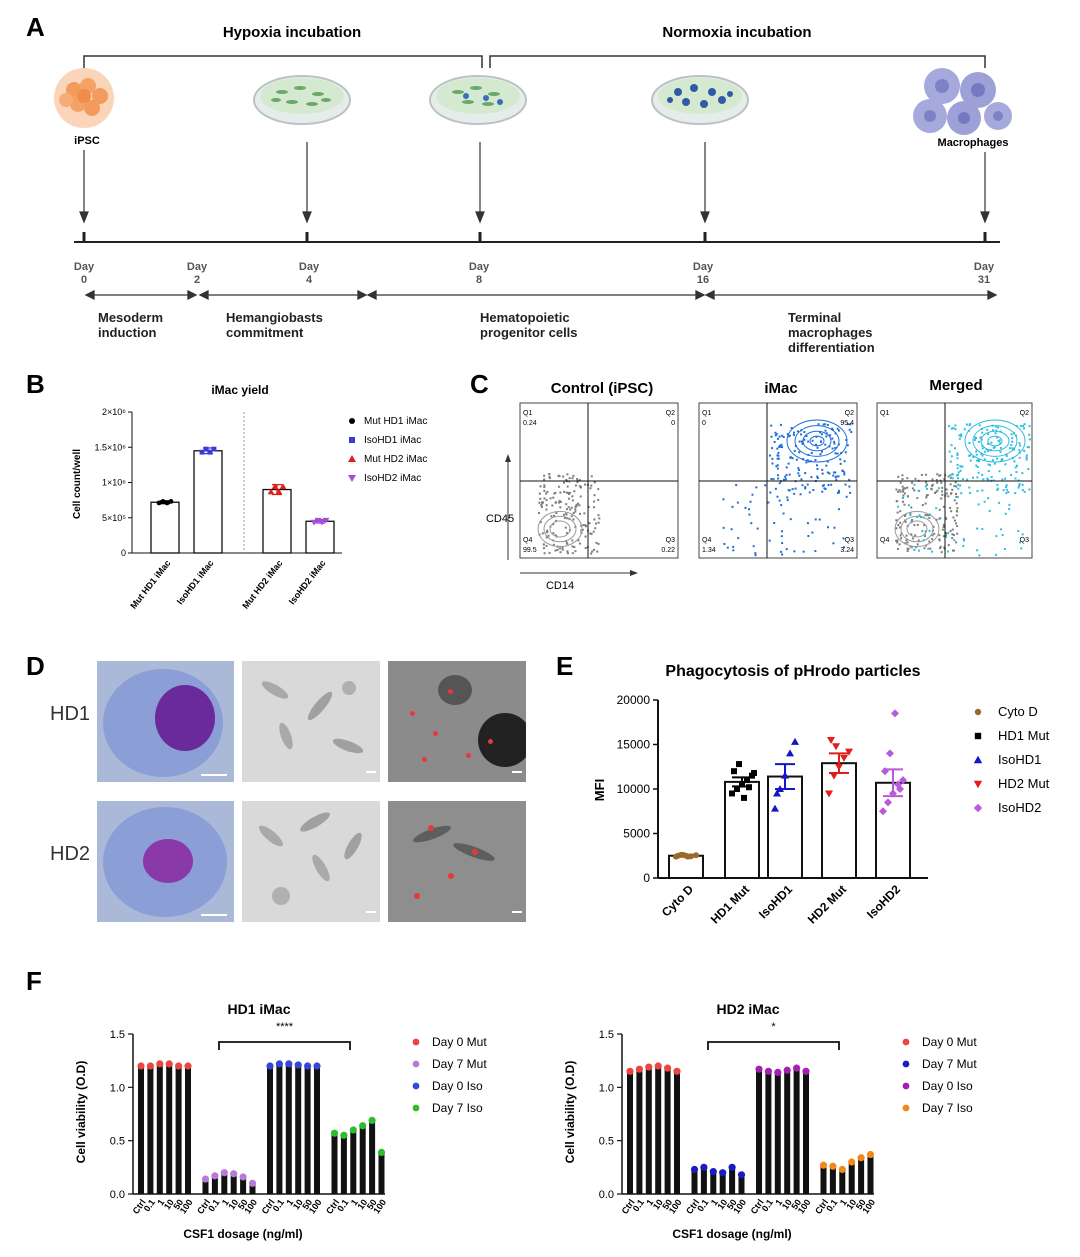  What do you see at coordinates (111, 447) in the screenshot?
I see `chart-b-ytick-label: 1.5×10⁶` at bounding box center [111, 447].